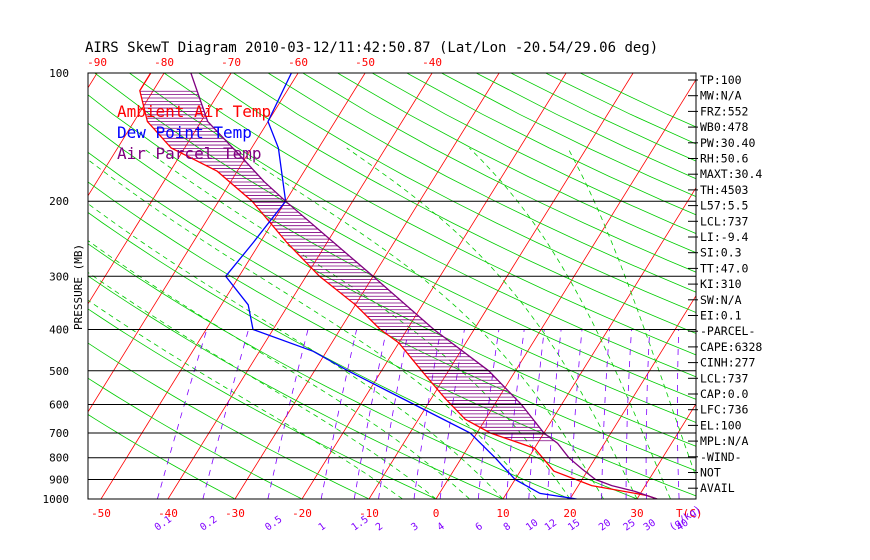  I want to click on legend-ambient-air-temp: Ambient Air Temp, so click(194, 111).